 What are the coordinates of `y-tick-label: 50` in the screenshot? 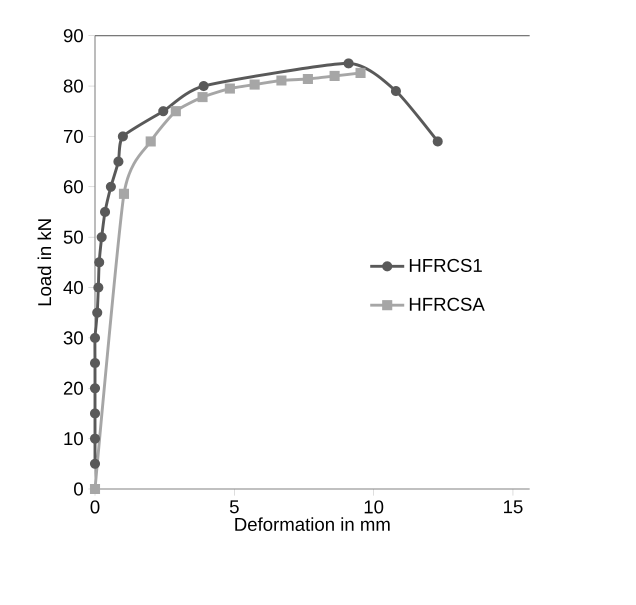 It's located at (73, 237).